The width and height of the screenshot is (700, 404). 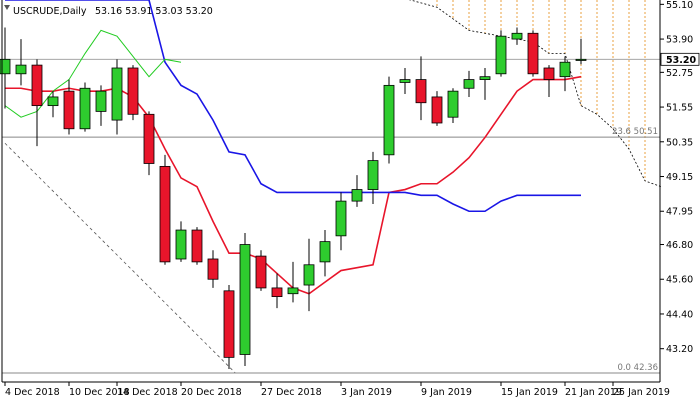 I want to click on y-tick-label: 43.20, so click(x=679, y=349).